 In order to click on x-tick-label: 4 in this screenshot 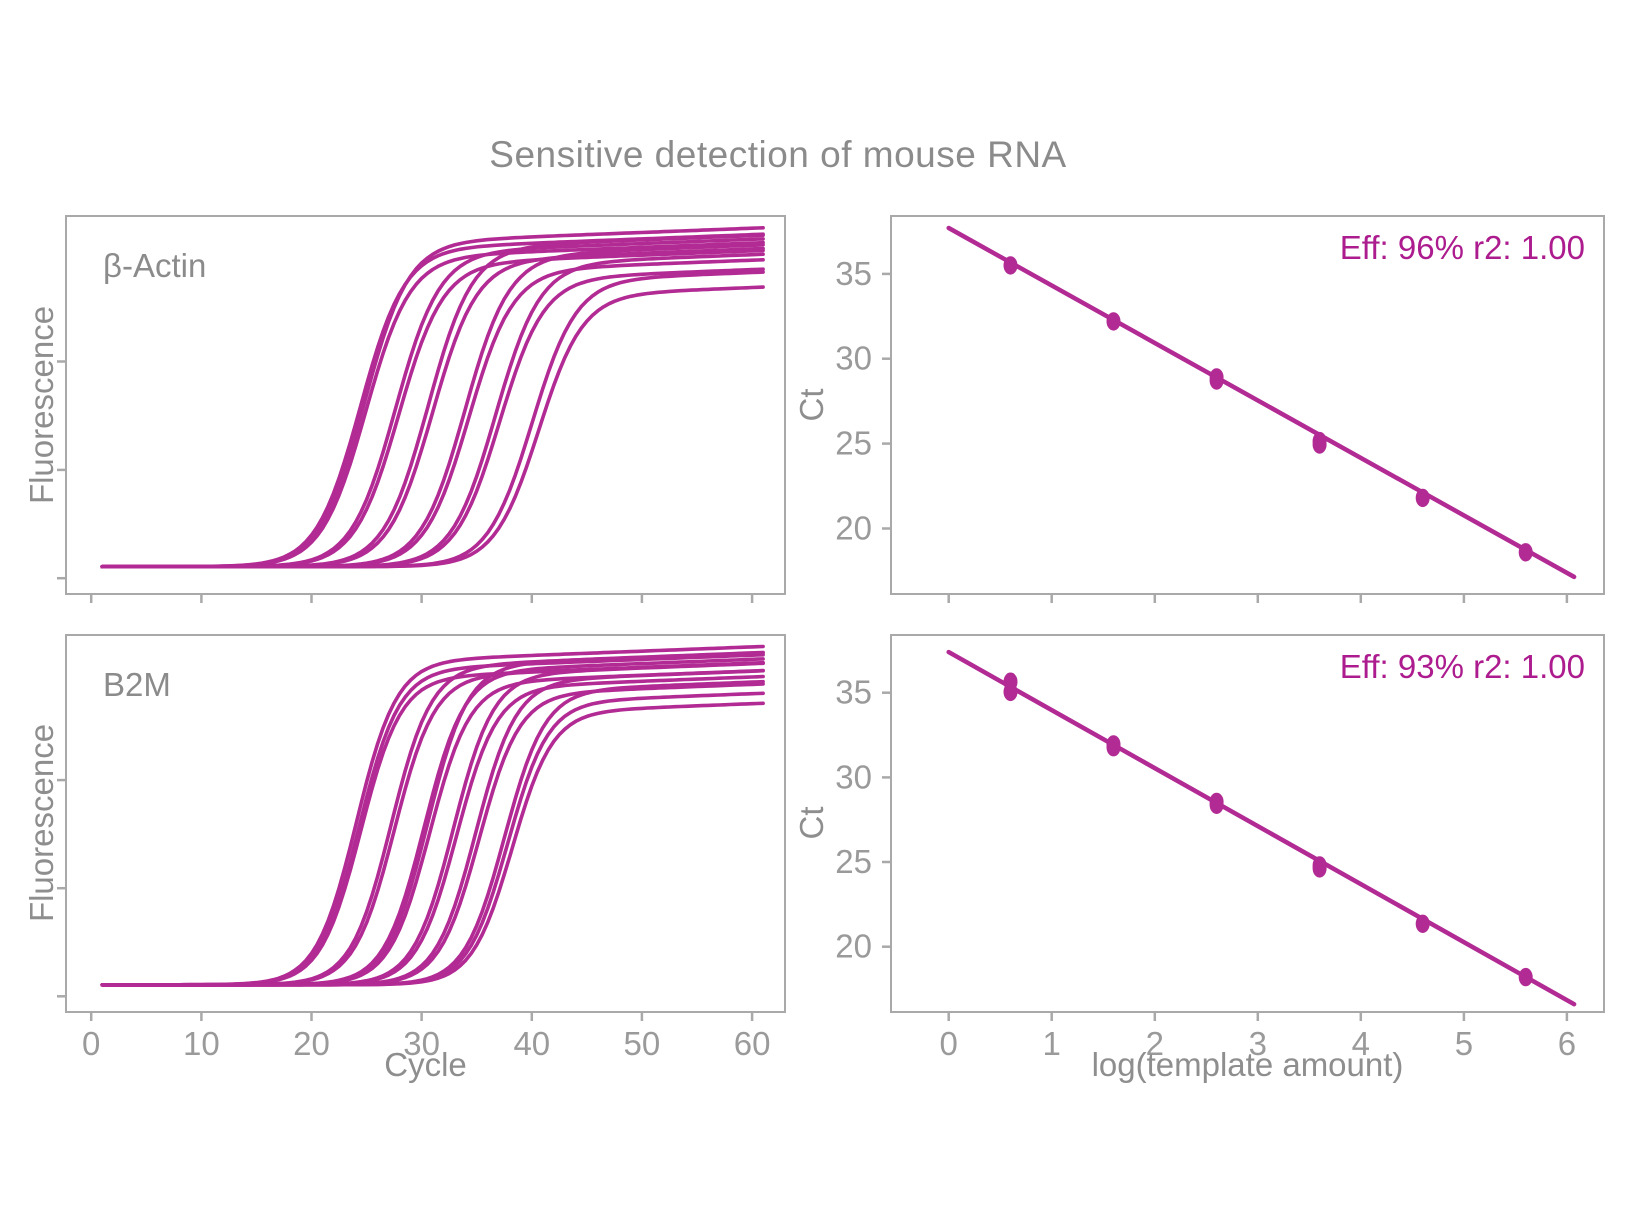, I will do `click(1361, 1043)`.